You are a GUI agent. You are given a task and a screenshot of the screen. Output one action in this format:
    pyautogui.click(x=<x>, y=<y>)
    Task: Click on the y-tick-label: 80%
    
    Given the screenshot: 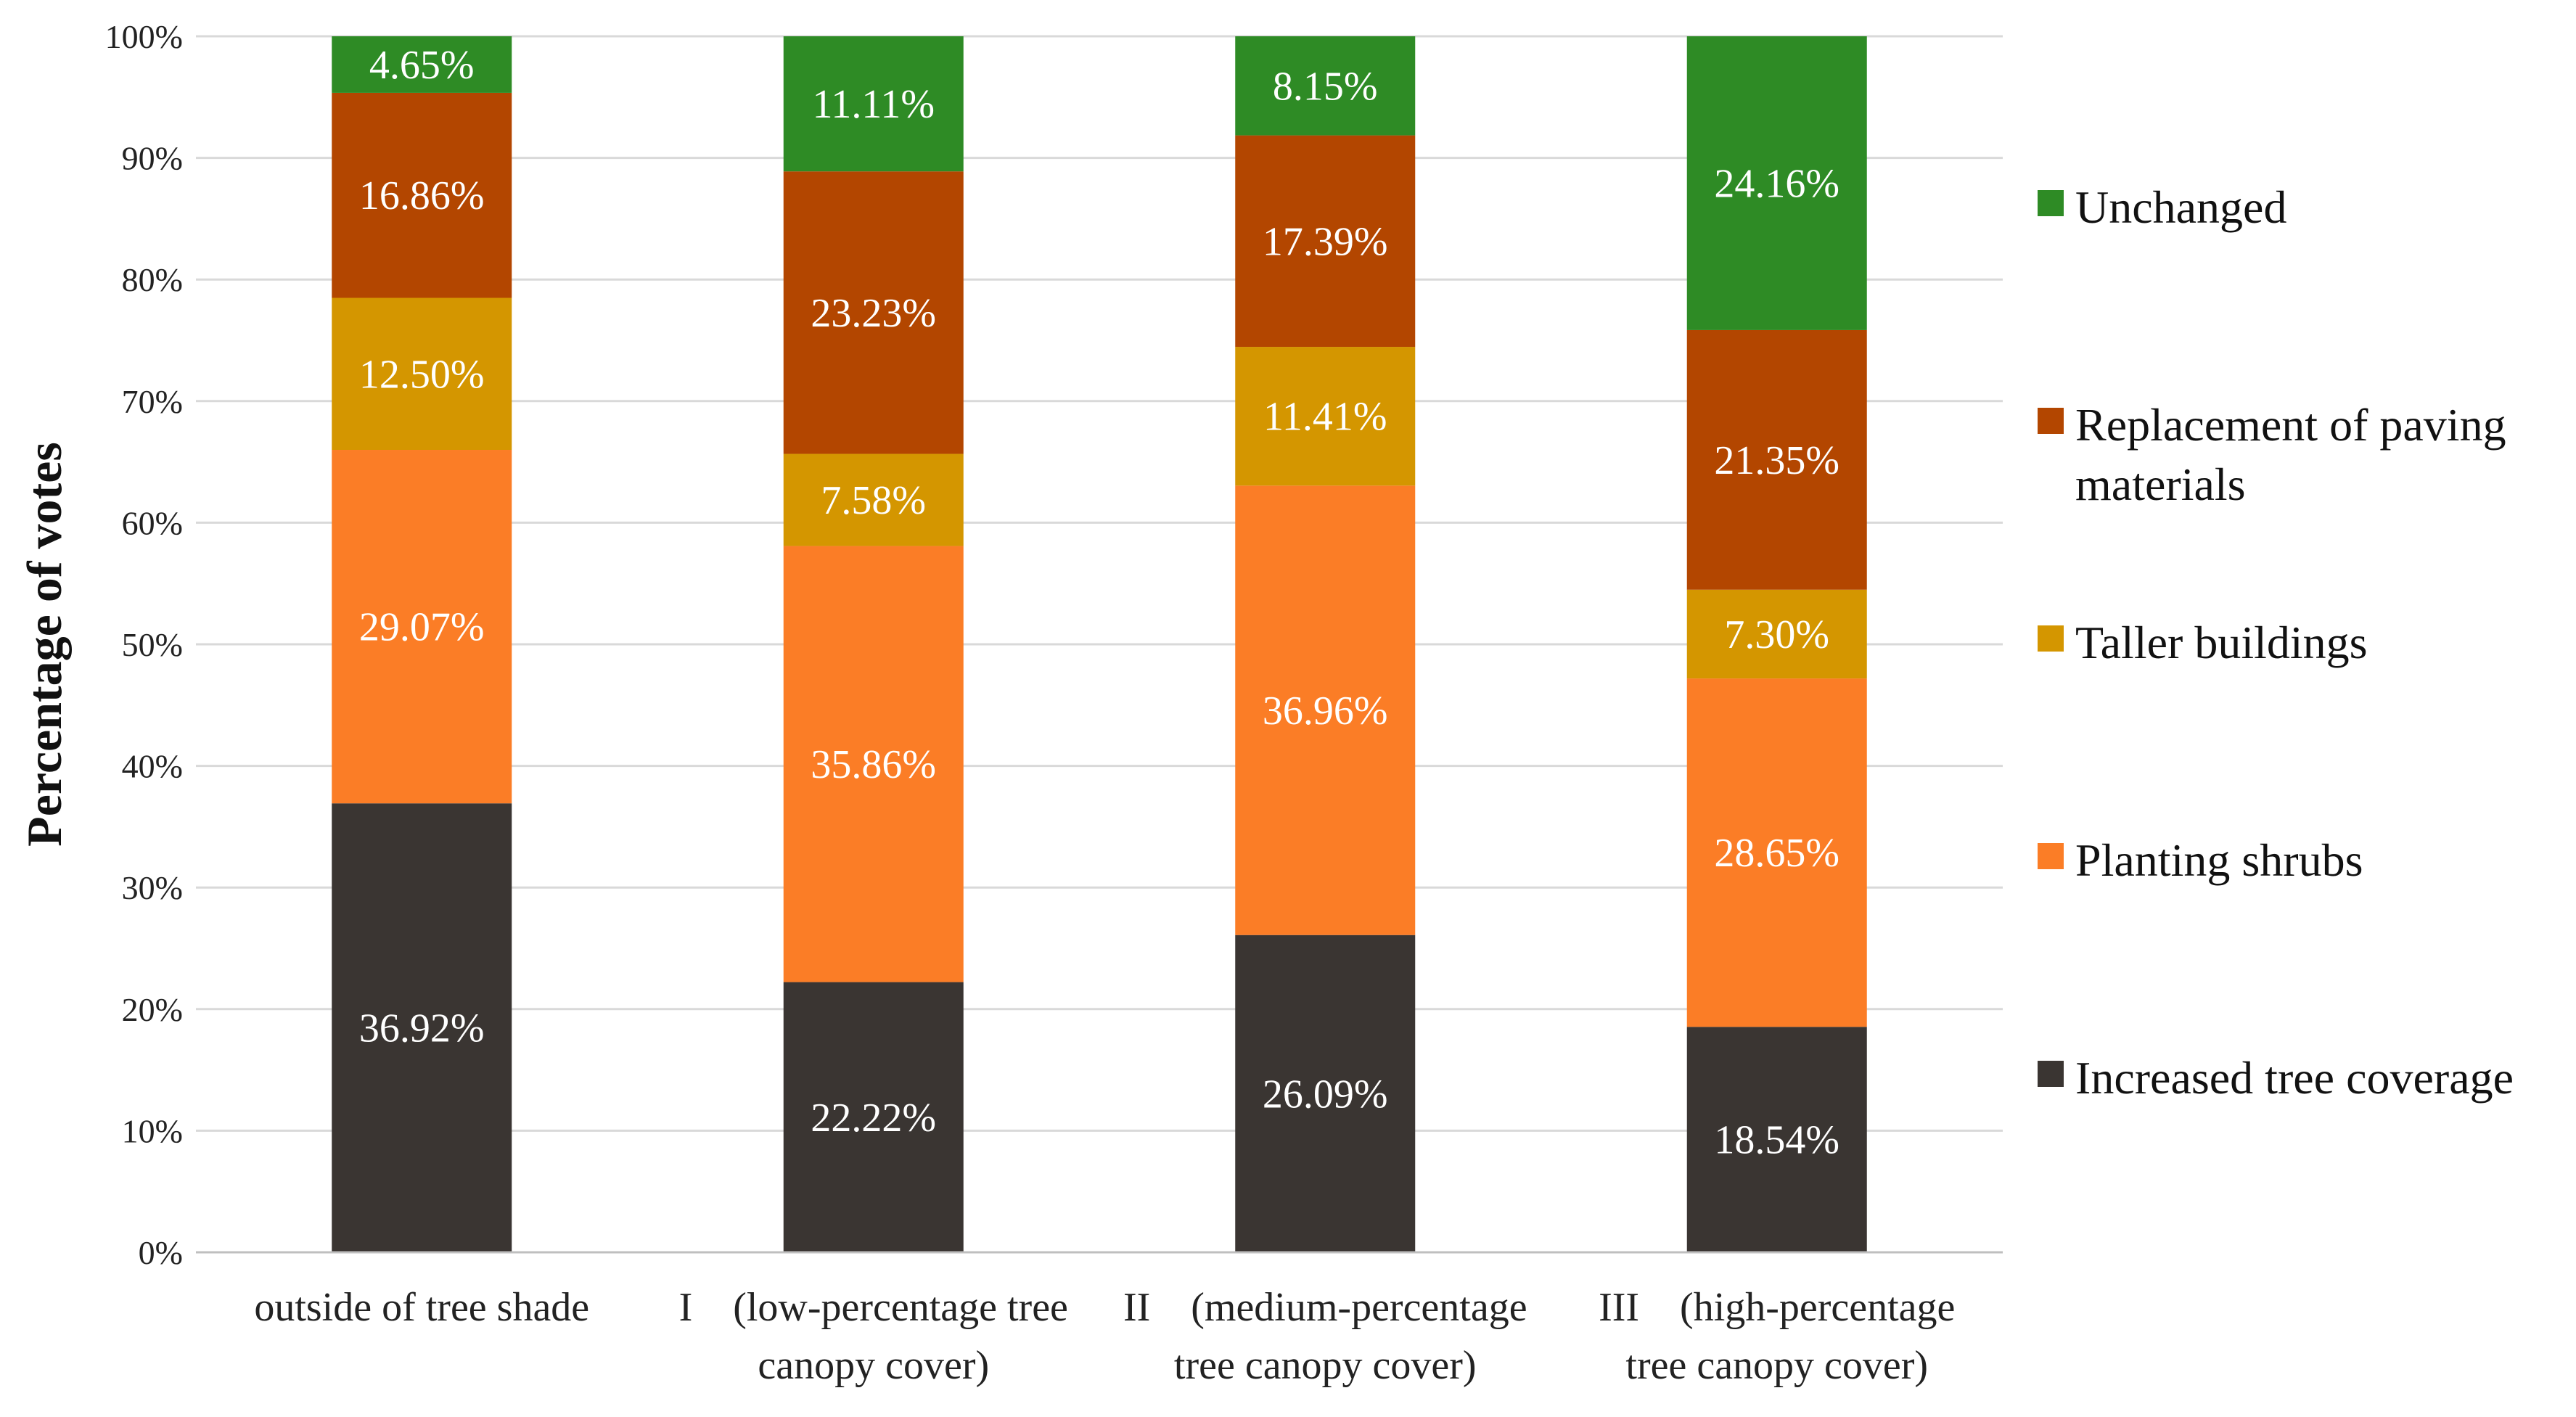 What is the action you would take?
    pyautogui.click(x=152, y=279)
    